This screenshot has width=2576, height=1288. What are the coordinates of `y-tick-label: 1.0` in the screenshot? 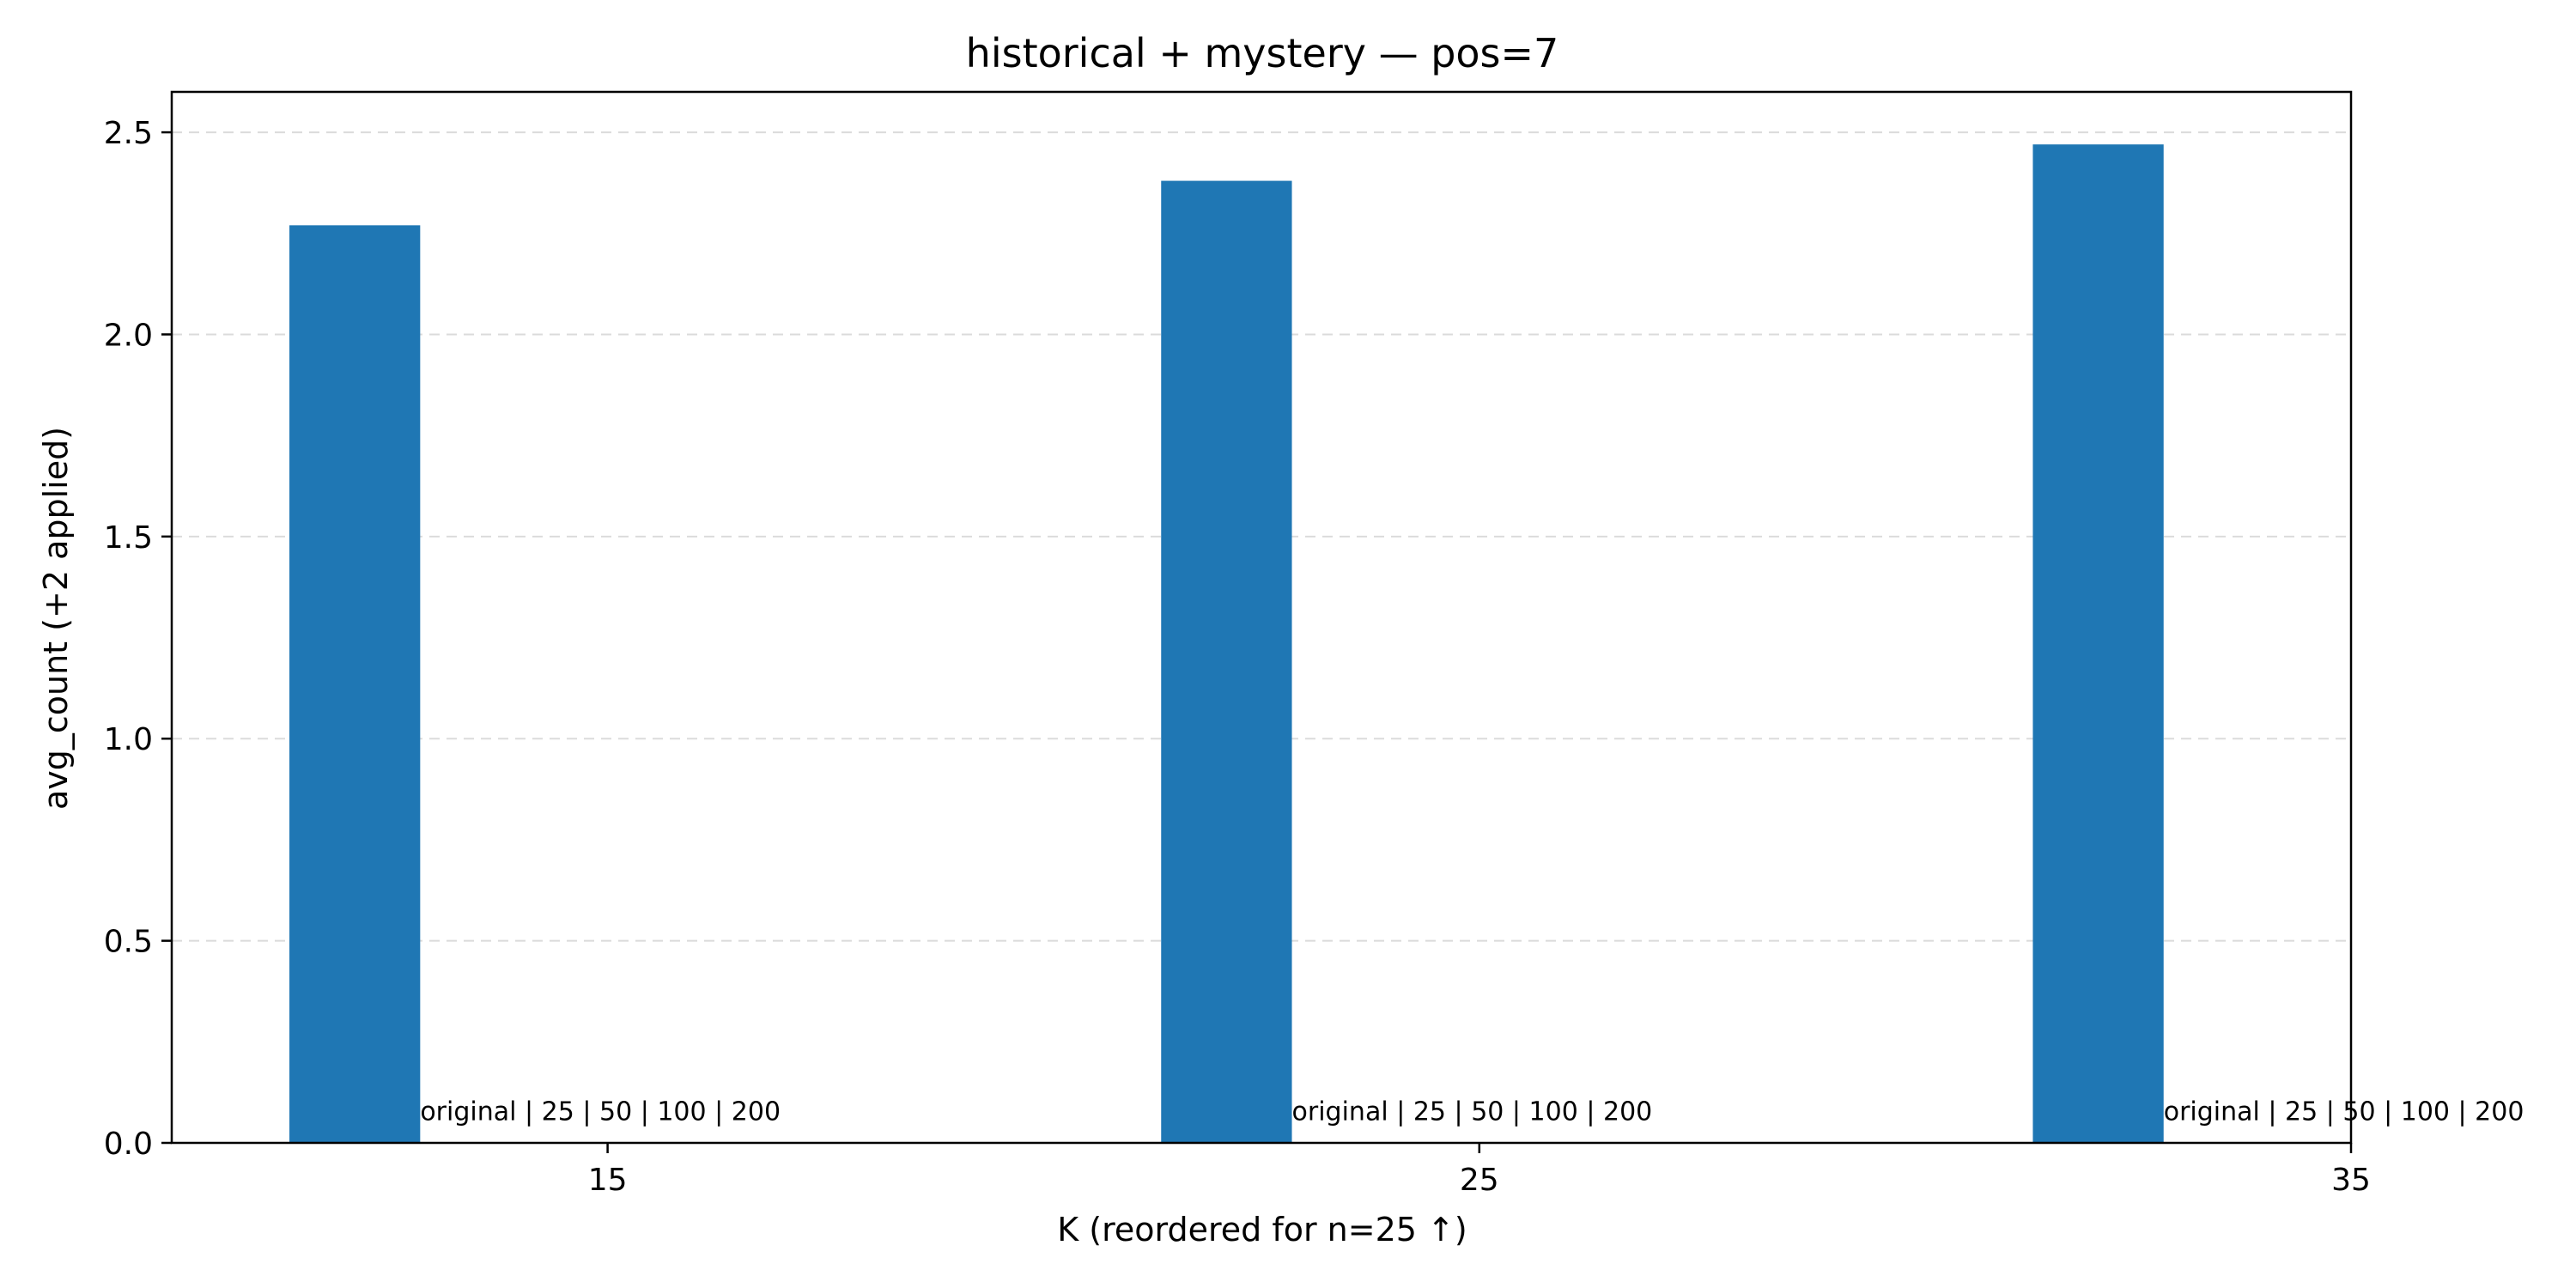 It's located at (128, 739).